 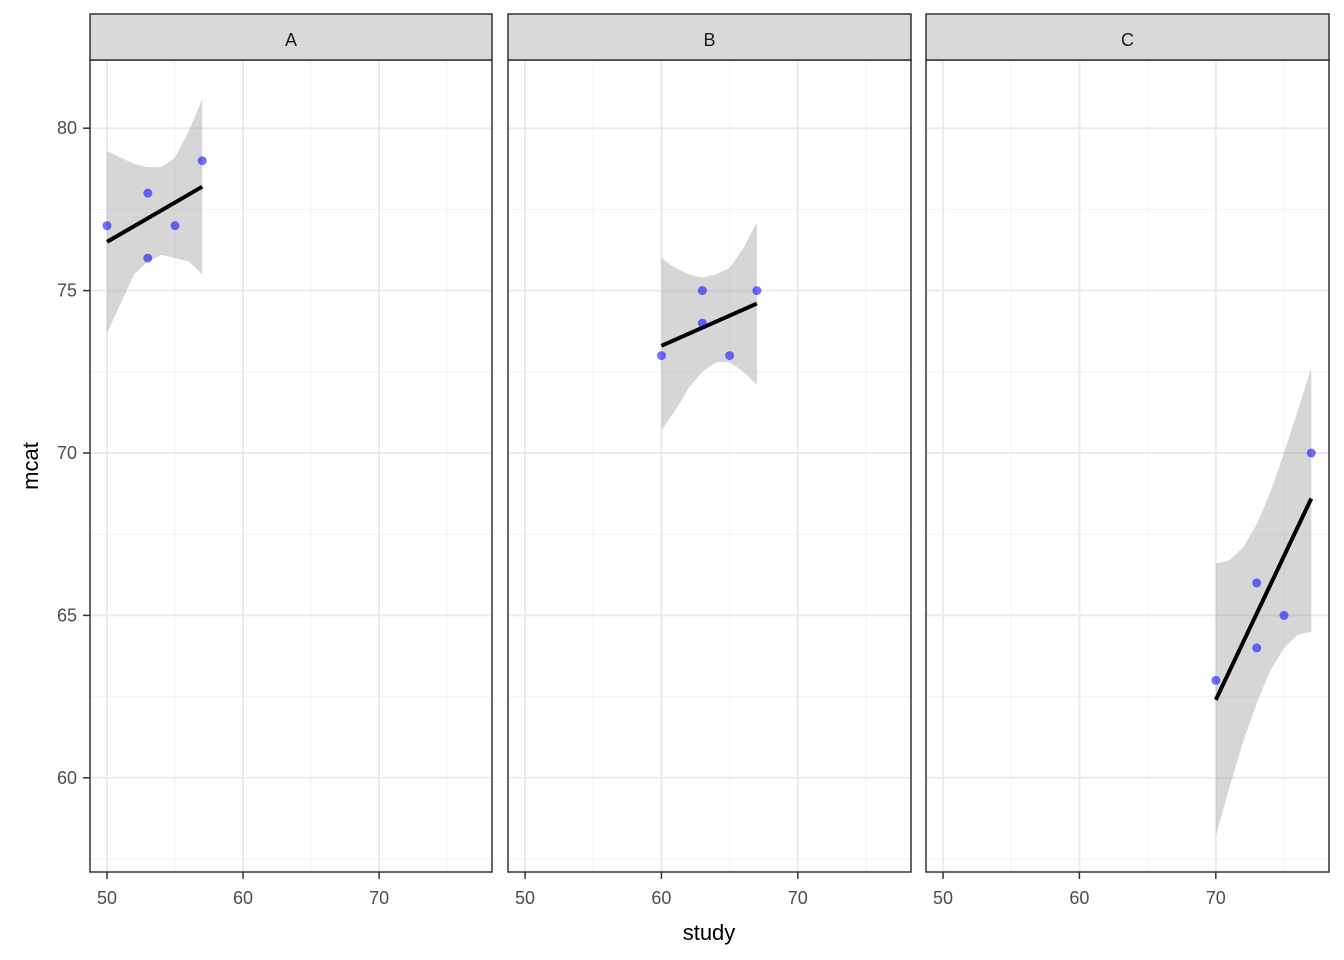 What do you see at coordinates (30, 466) in the screenshot?
I see `y-axis-title: mcat` at bounding box center [30, 466].